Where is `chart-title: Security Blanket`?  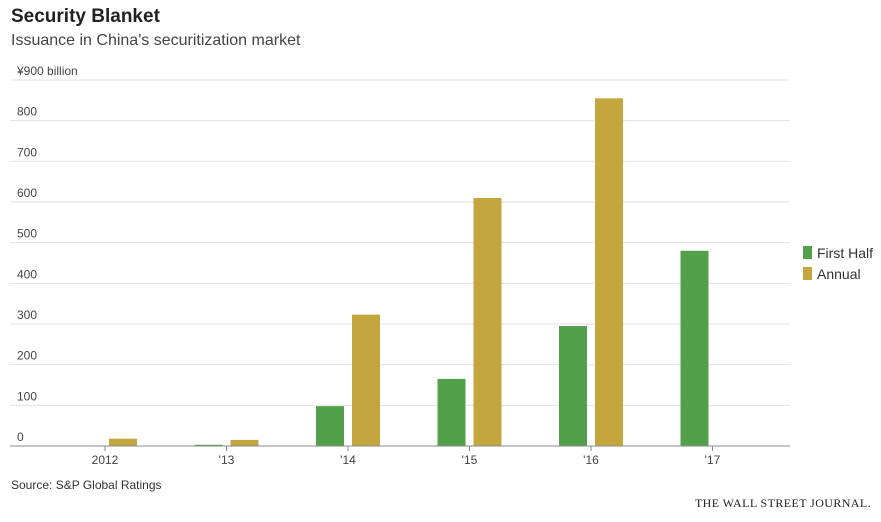
chart-title: Security Blanket is located at coordinates (85, 16).